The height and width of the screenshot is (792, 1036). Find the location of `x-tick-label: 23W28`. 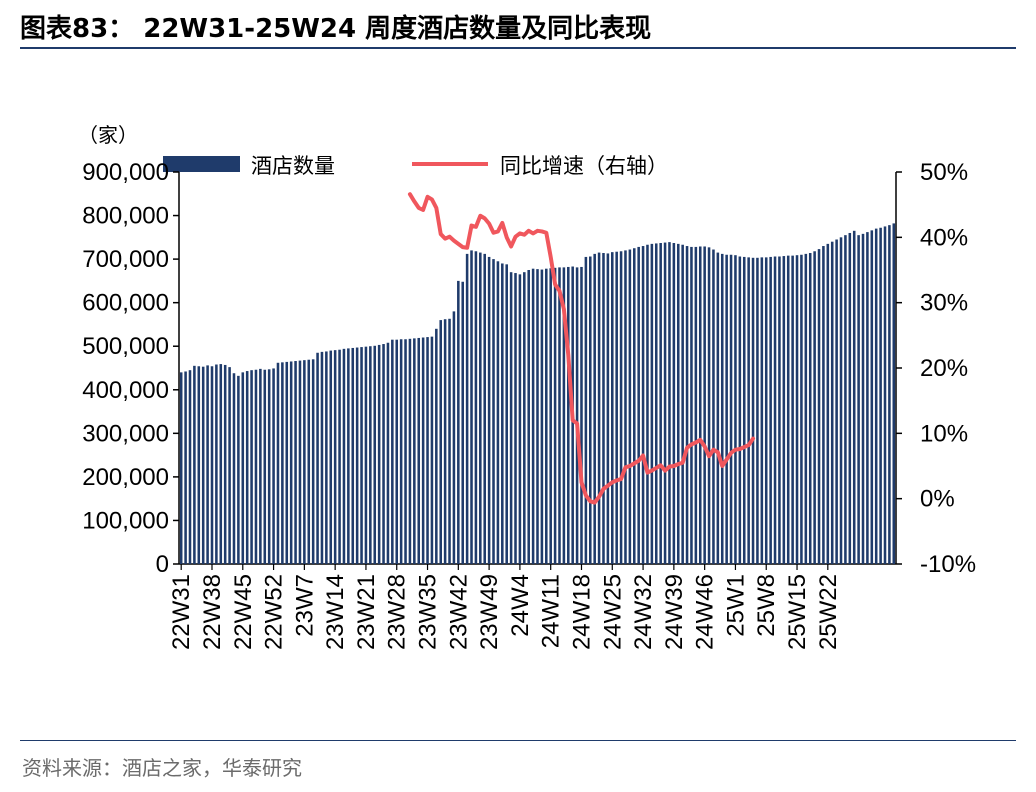

x-tick-label: 23W28 is located at coordinates (397, 612).